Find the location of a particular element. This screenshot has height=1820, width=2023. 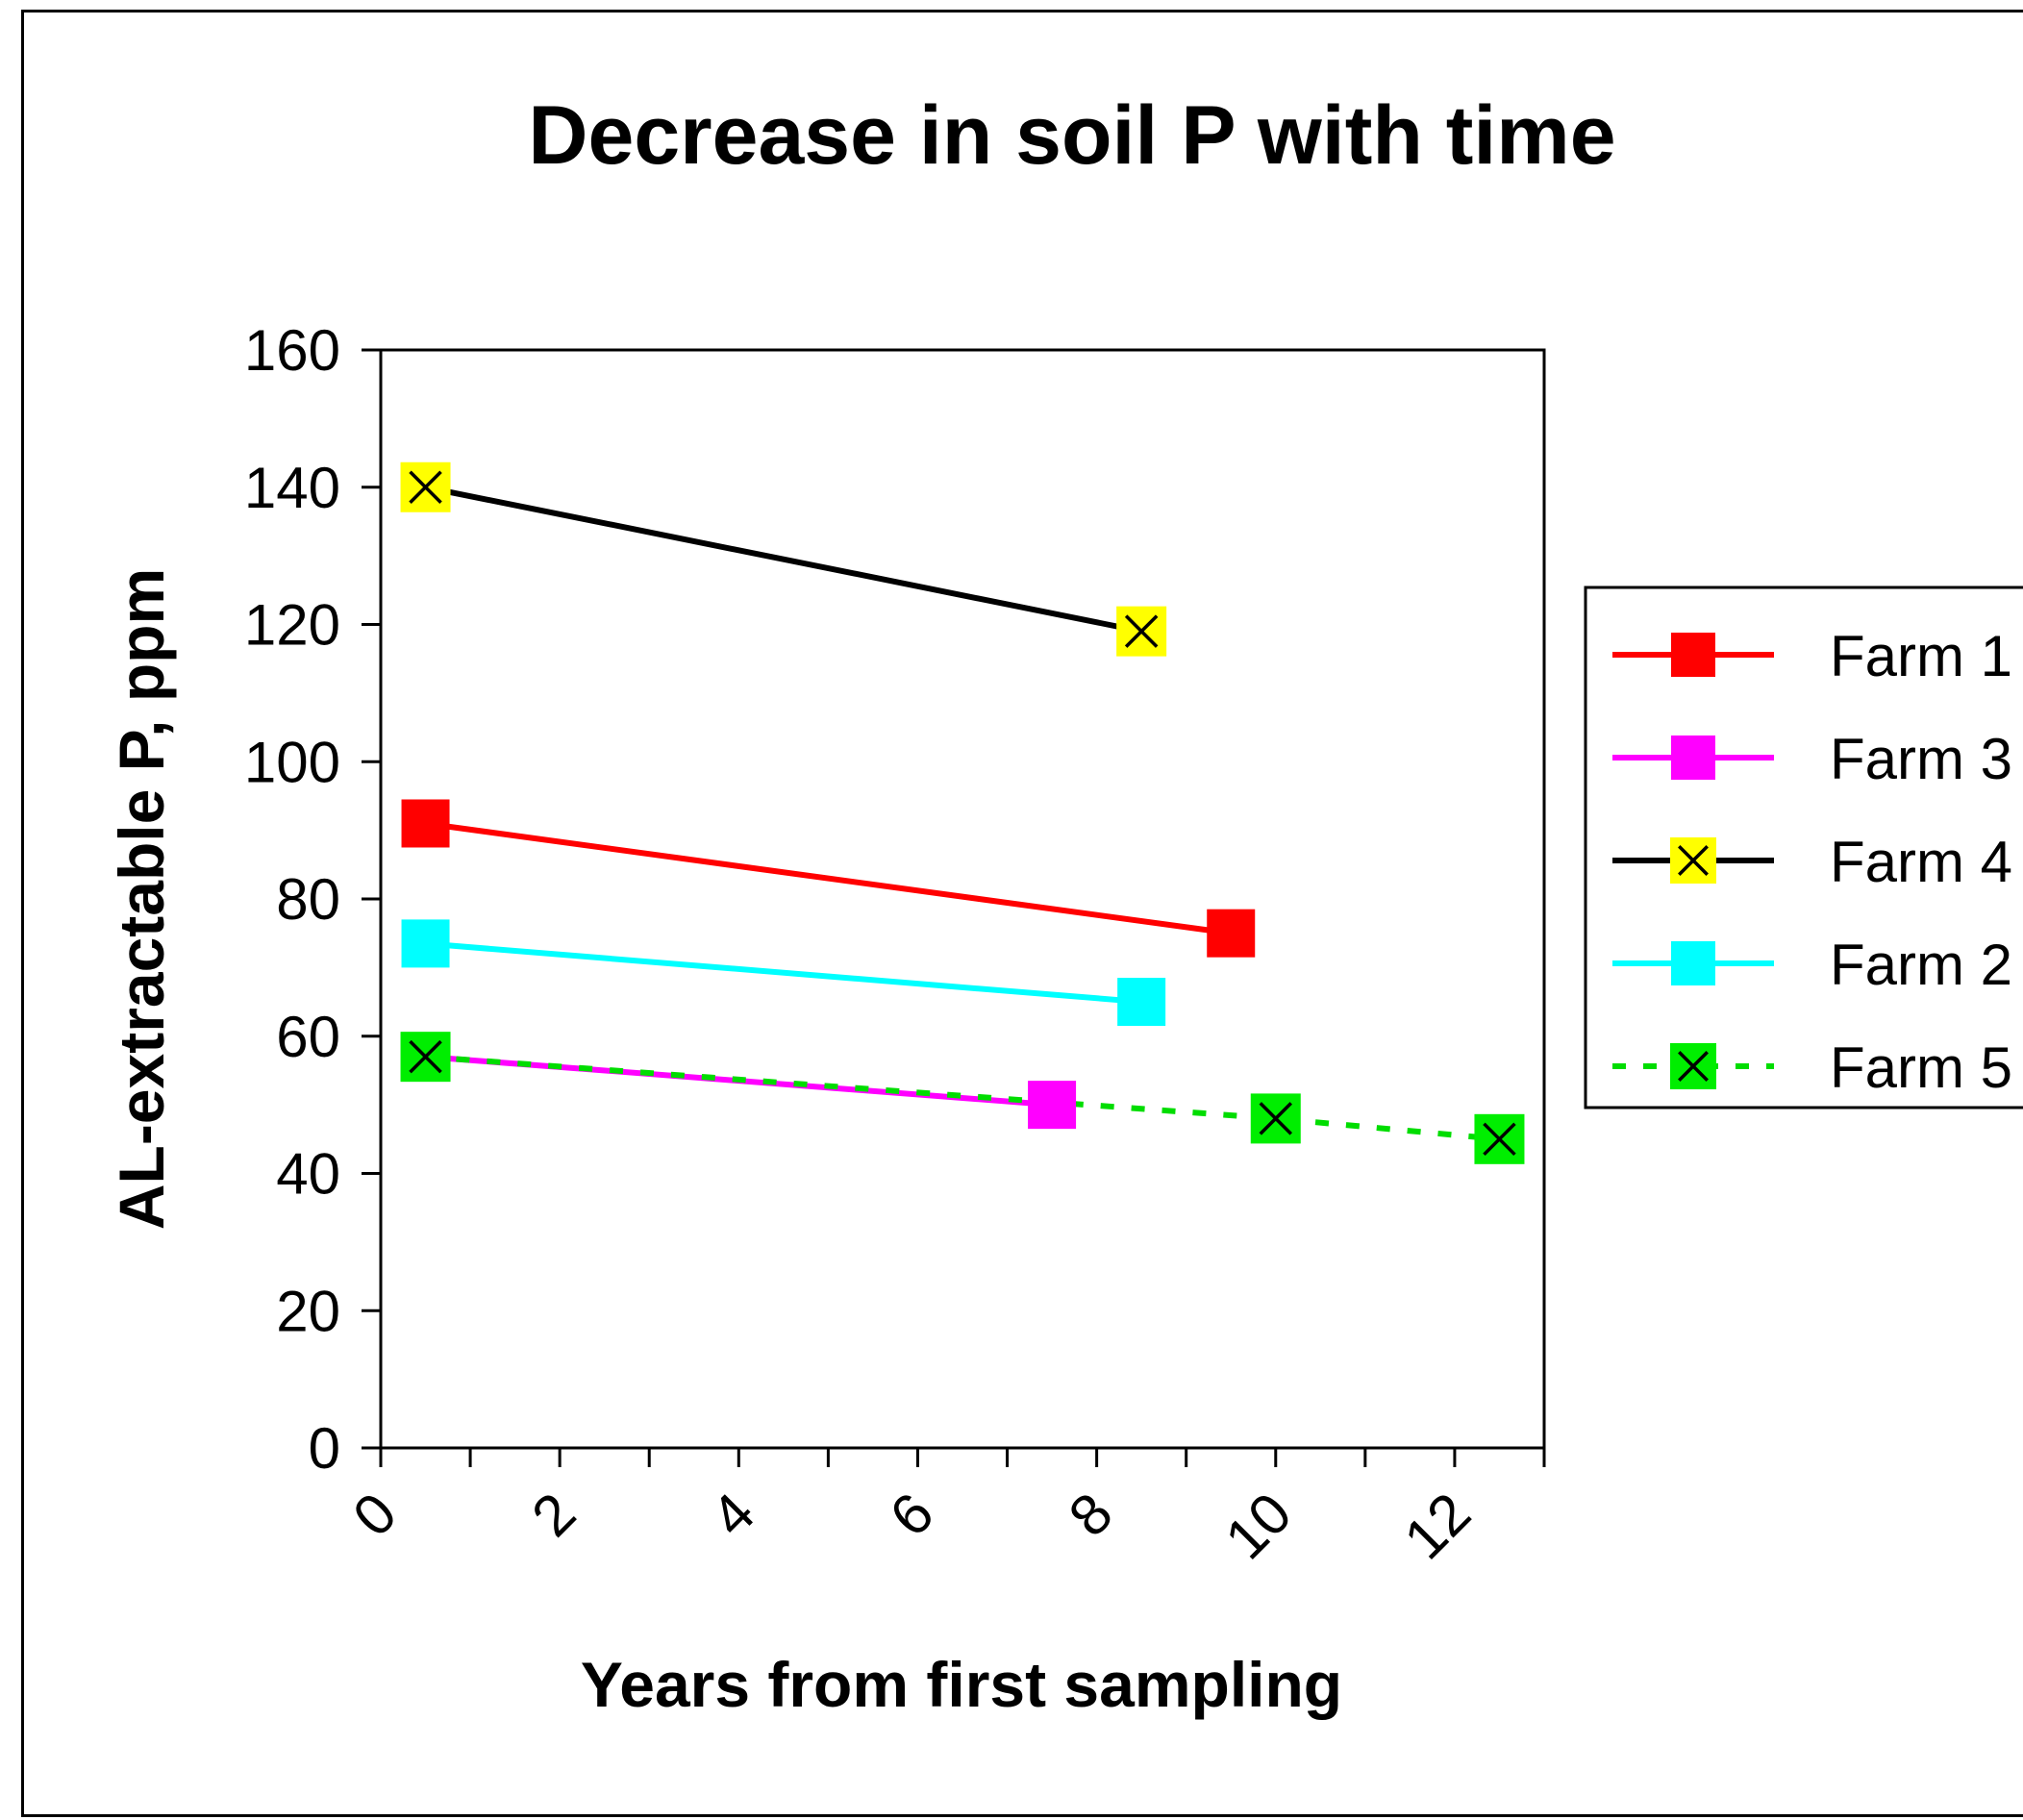

legend-label: Farm 3 is located at coordinates (1921, 759).